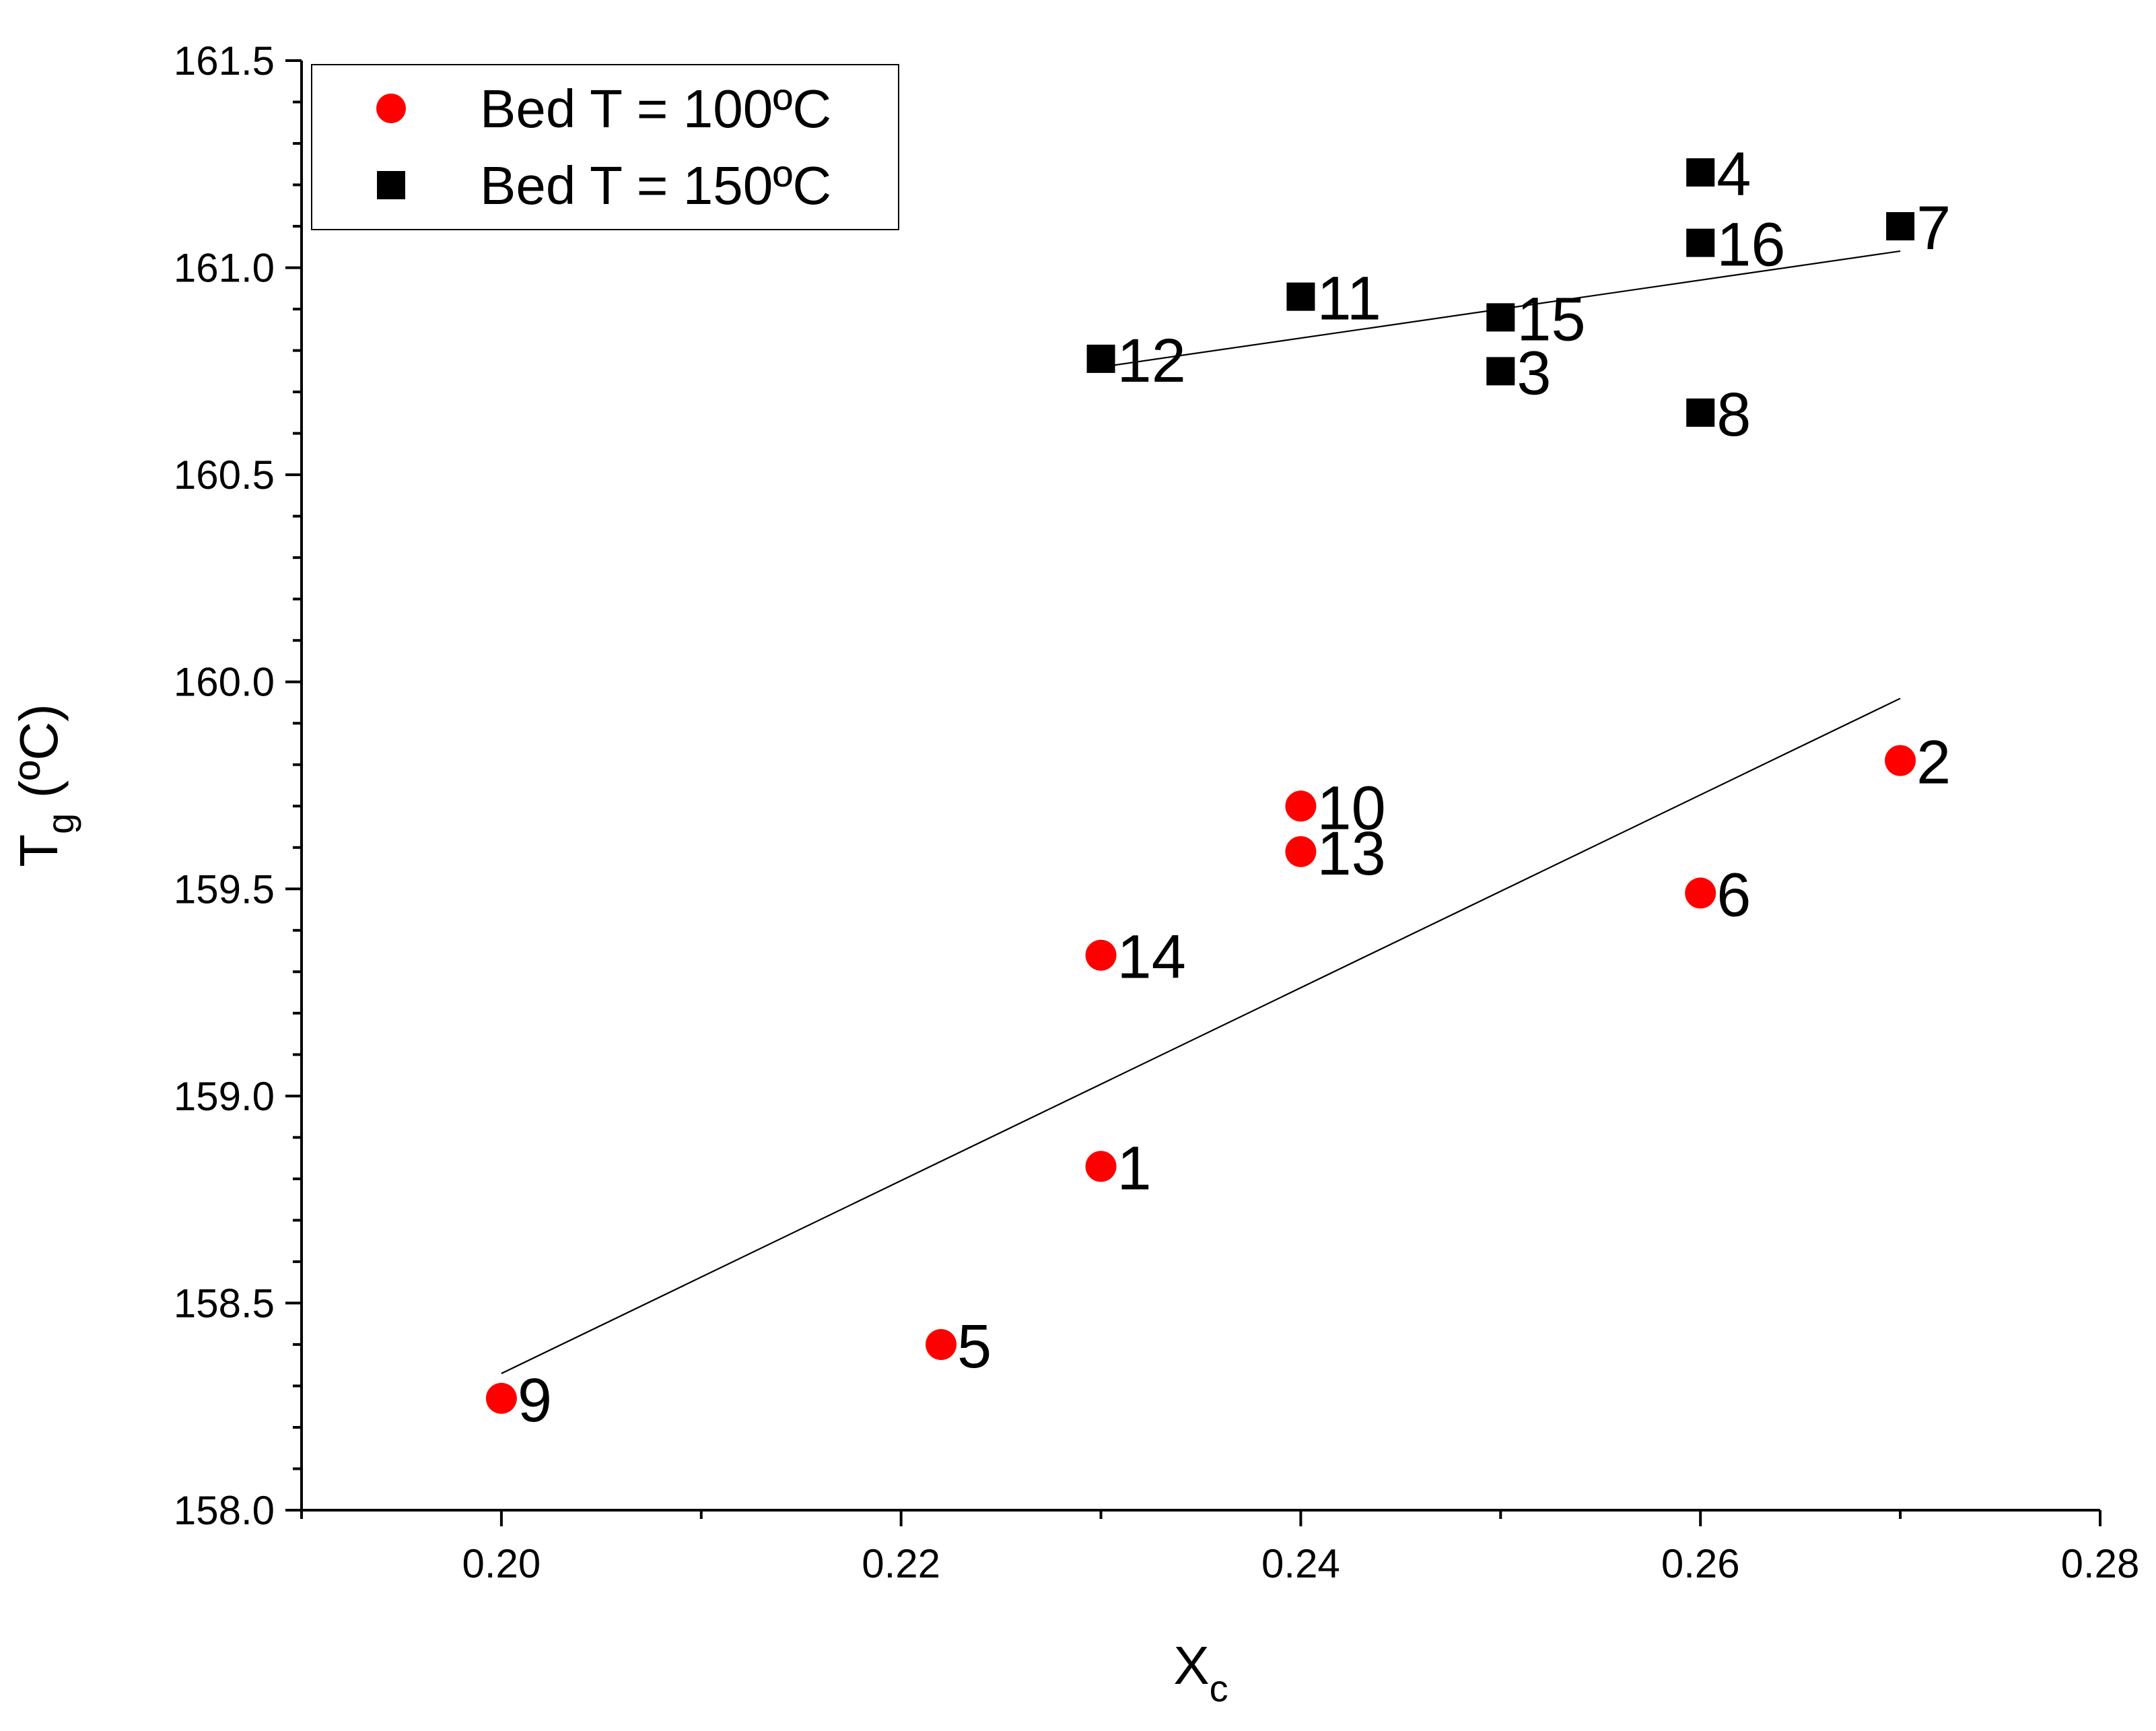 This screenshot has height=1731, width=2156. What do you see at coordinates (1349, 299) in the screenshot?
I see `point-label-11: 11` at bounding box center [1349, 299].